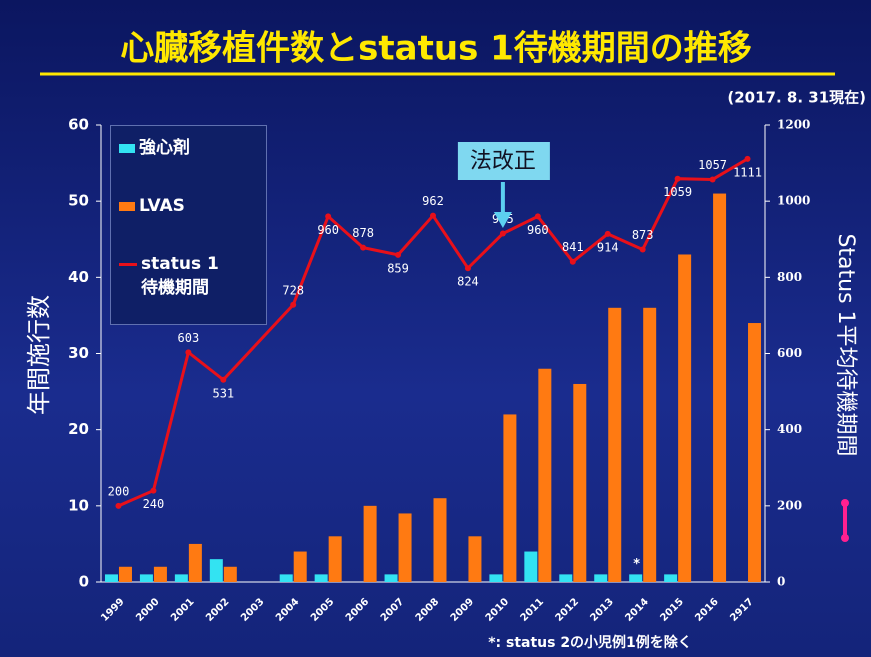 This screenshot has width=871, height=657. What do you see at coordinates (789, 429) in the screenshot?
I see `y2-tick-label: 400` at bounding box center [789, 429].